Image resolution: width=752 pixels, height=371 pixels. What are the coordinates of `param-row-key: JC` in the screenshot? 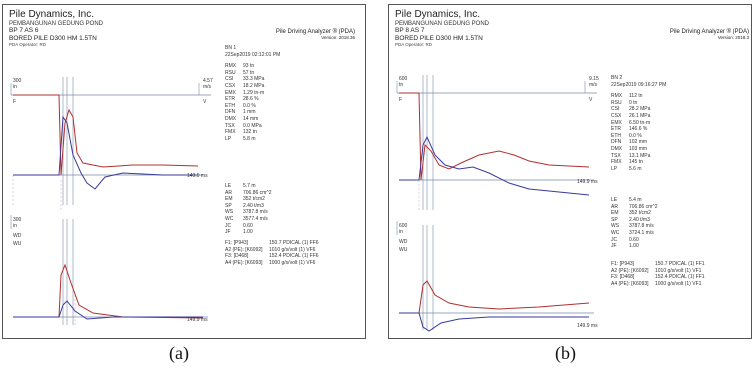 It's located at (228, 225).